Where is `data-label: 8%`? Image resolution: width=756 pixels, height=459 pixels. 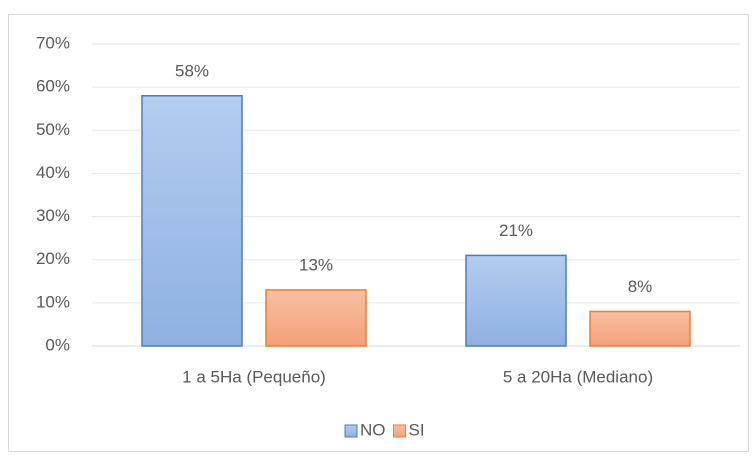
data-label: 8% is located at coordinates (640, 286).